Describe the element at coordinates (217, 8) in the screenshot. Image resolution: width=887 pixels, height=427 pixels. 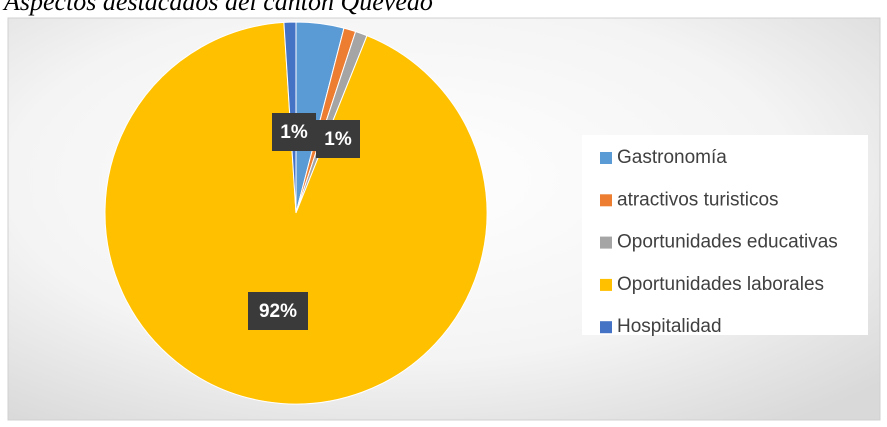
I see `chart-title: Aspectos destacados del cantón Quevedo` at that location.